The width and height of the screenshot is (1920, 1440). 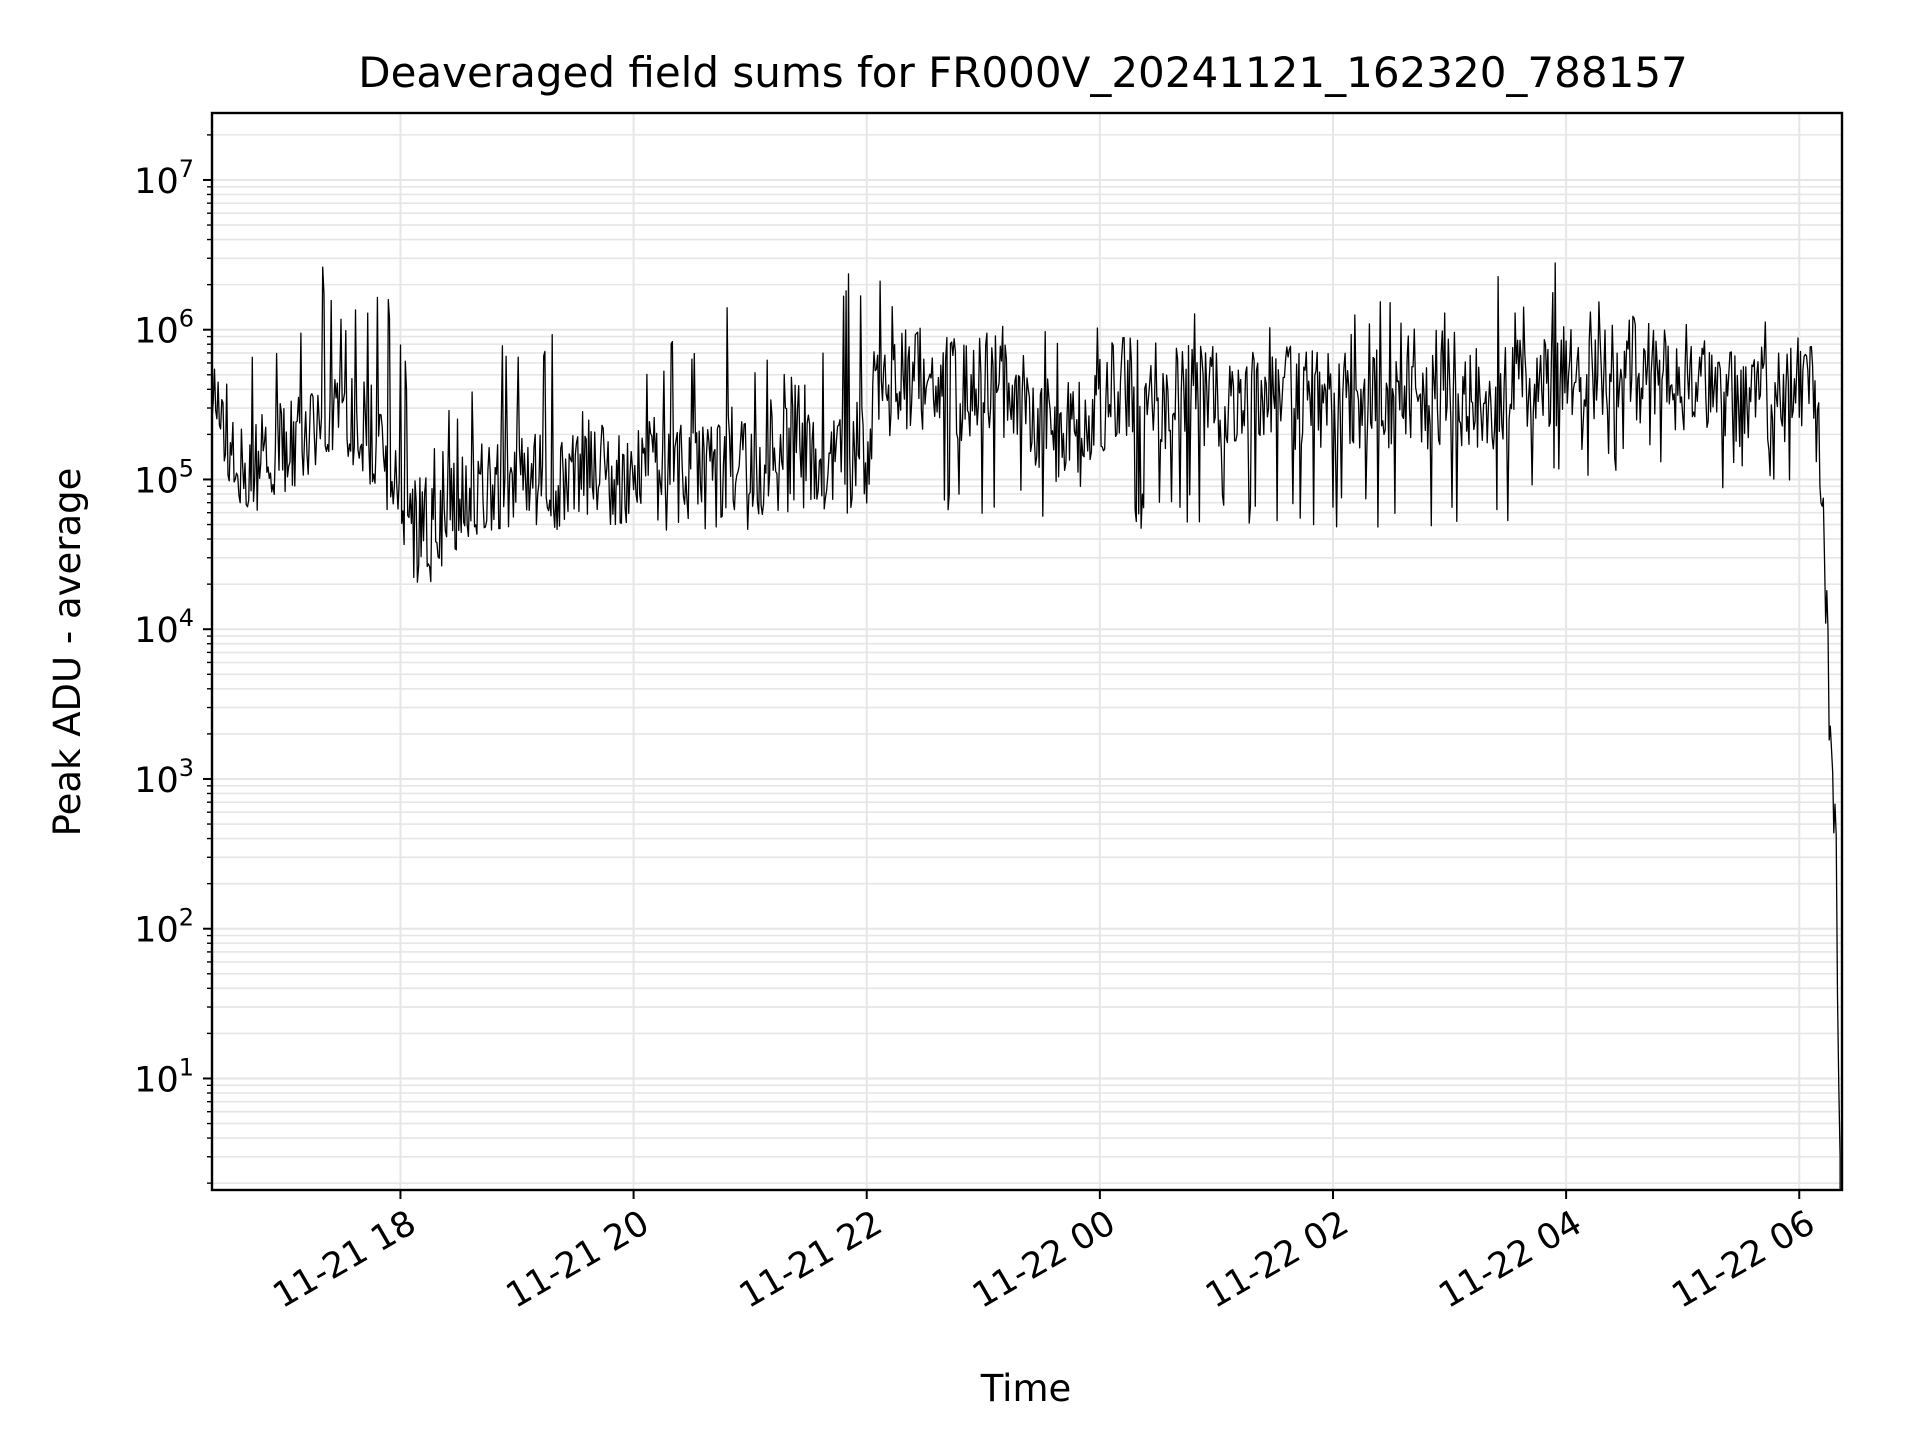 I want to click on y-tick-label: 106, so click(x=164, y=328).